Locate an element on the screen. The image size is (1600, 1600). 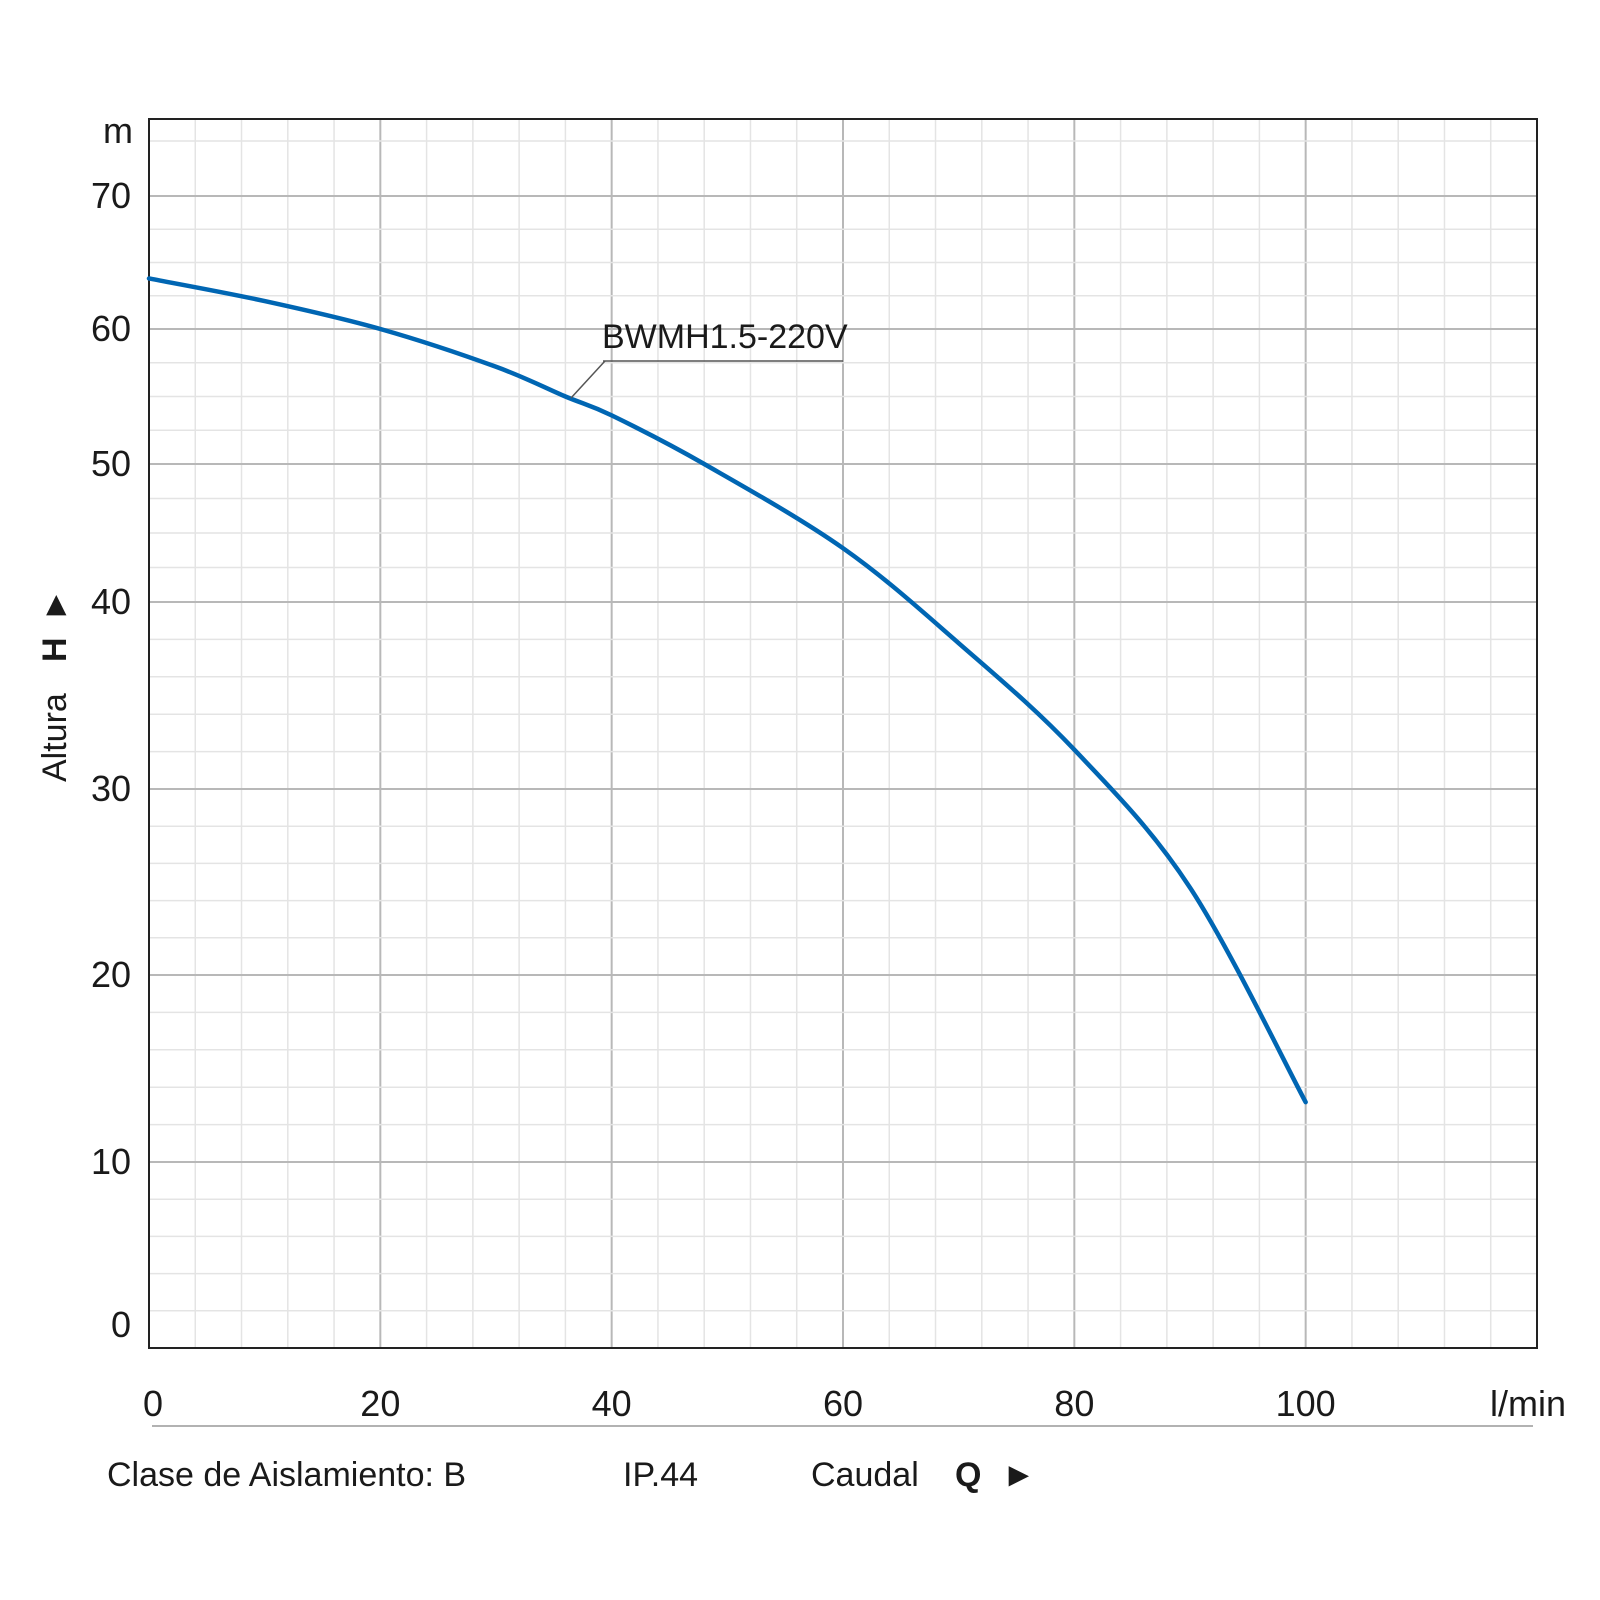
x-tick-label: 20 is located at coordinates (380, 1403).